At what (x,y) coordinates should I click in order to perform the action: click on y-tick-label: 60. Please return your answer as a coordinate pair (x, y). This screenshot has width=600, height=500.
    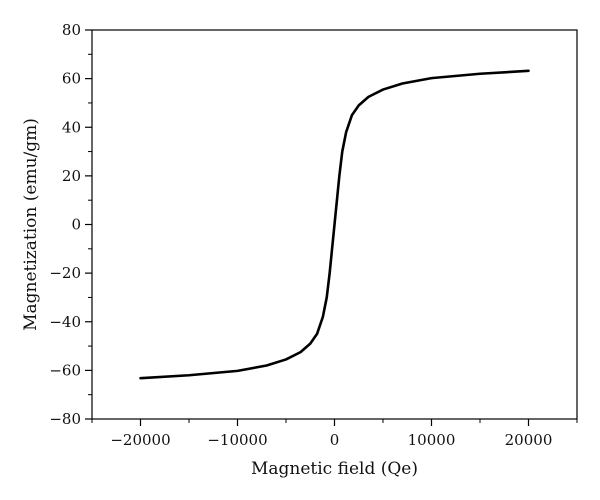
    Looking at the image, I should click on (71, 79).